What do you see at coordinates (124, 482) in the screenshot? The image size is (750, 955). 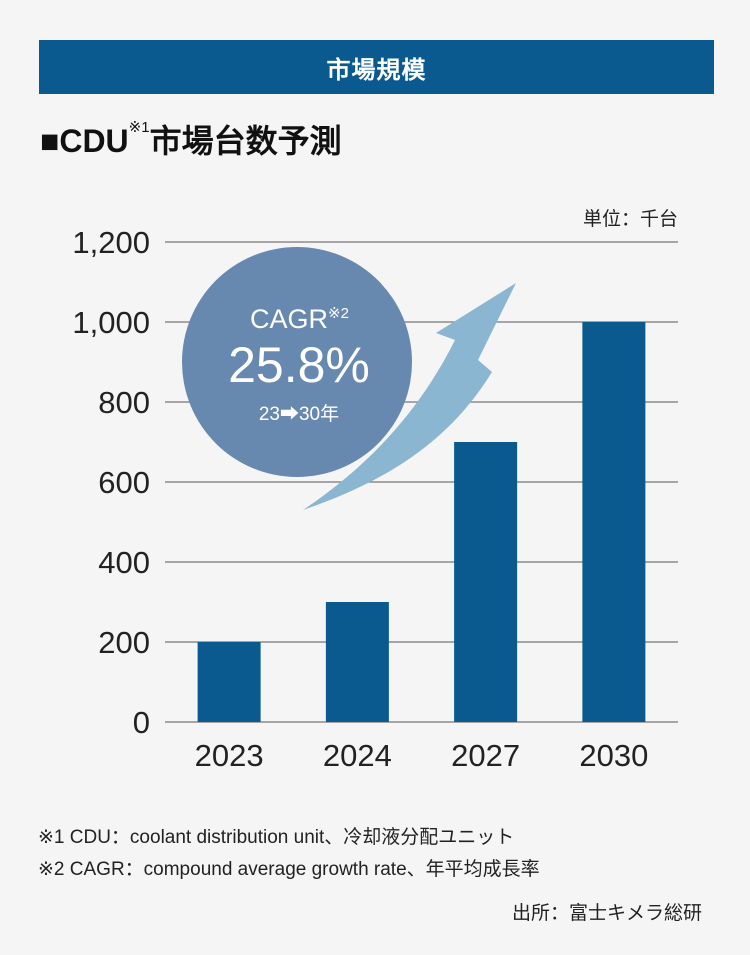 I see `y-tick-label: 600` at bounding box center [124, 482].